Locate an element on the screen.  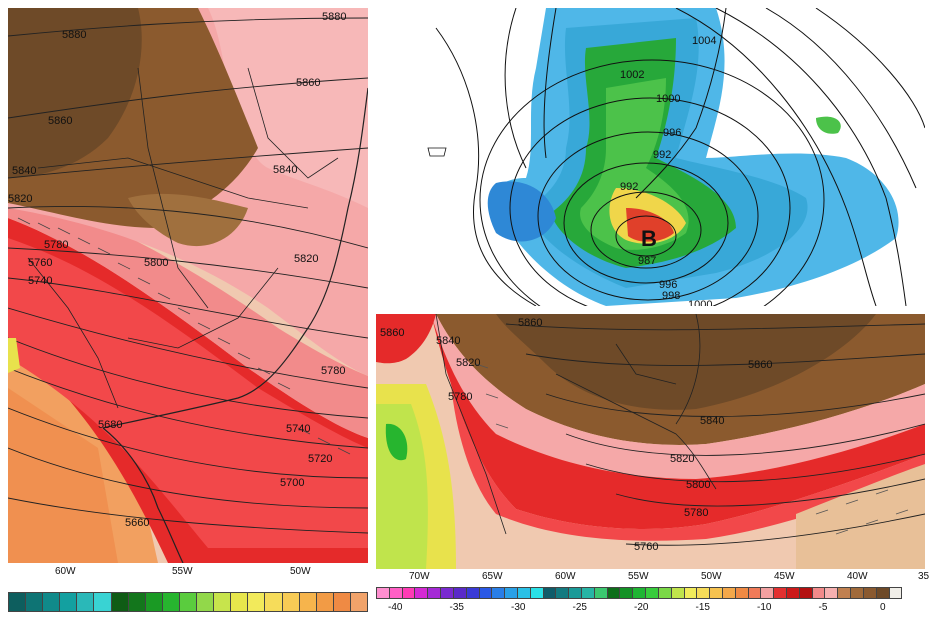
lon-label: 50W is located at coordinates (300, 571).